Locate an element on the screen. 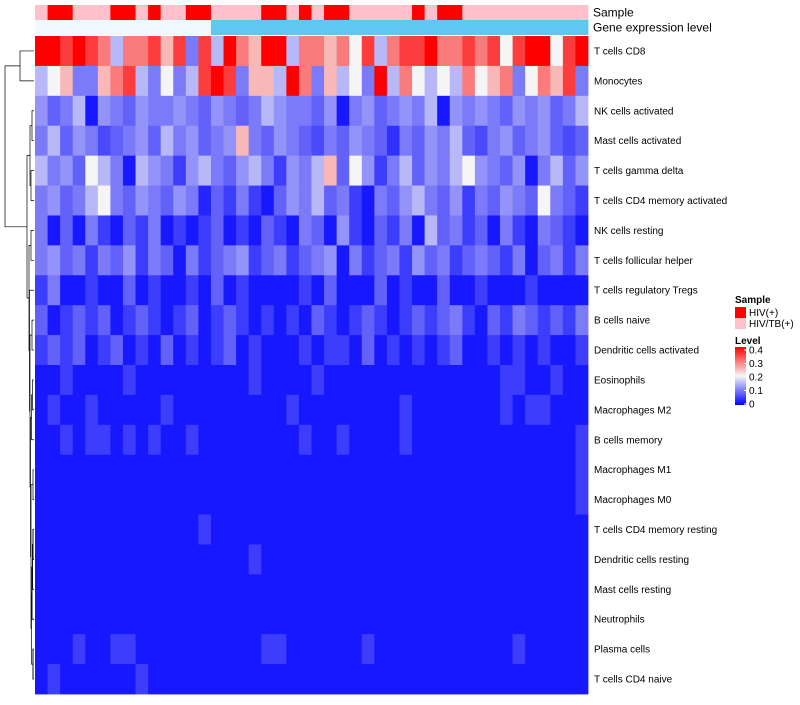  row-label: Mast cells activated is located at coordinates (637, 141).